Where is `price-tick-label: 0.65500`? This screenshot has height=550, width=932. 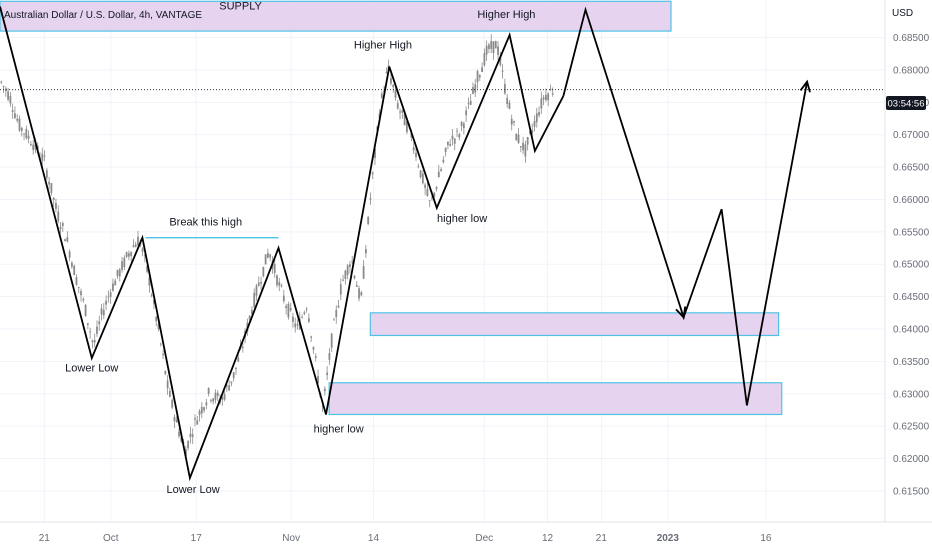 price-tick-label: 0.65500 is located at coordinates (911, 232).